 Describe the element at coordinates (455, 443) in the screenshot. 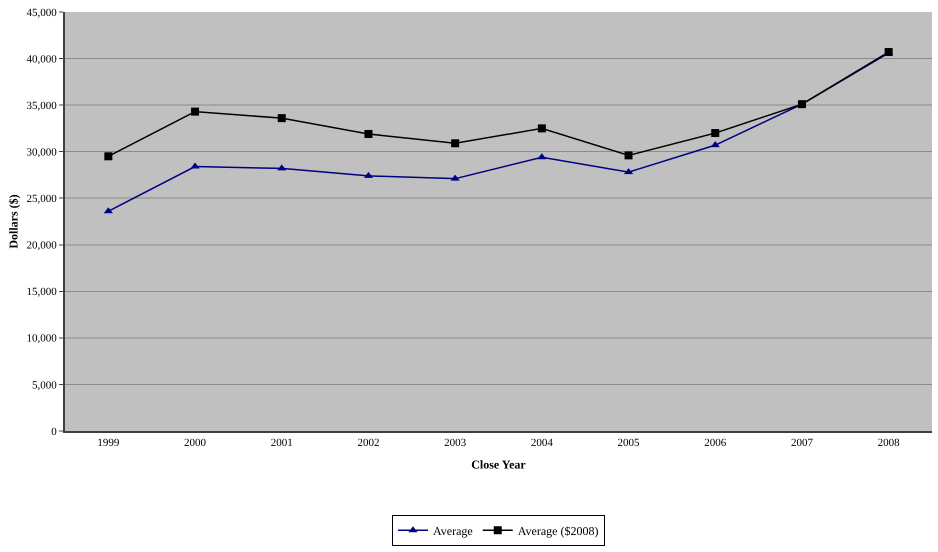

I see `x-tick-label: 2003` at that location.